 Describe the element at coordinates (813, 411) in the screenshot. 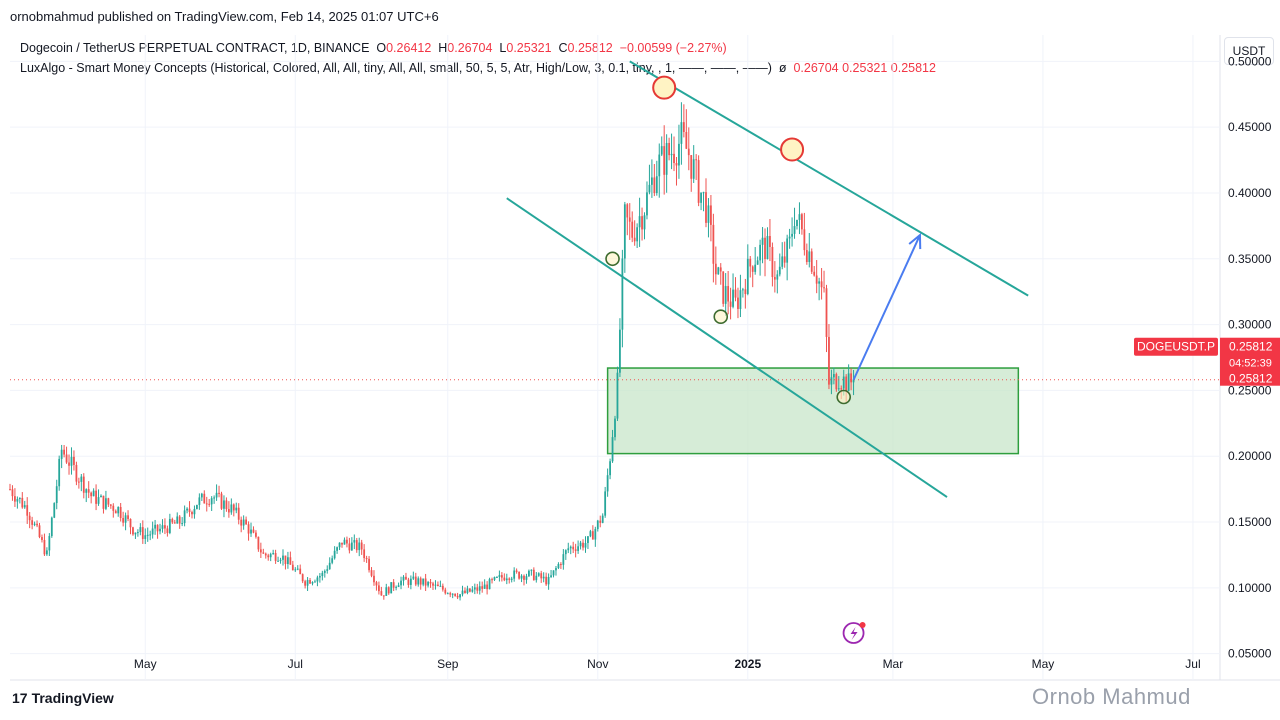

I see `demand-zone` at that location.